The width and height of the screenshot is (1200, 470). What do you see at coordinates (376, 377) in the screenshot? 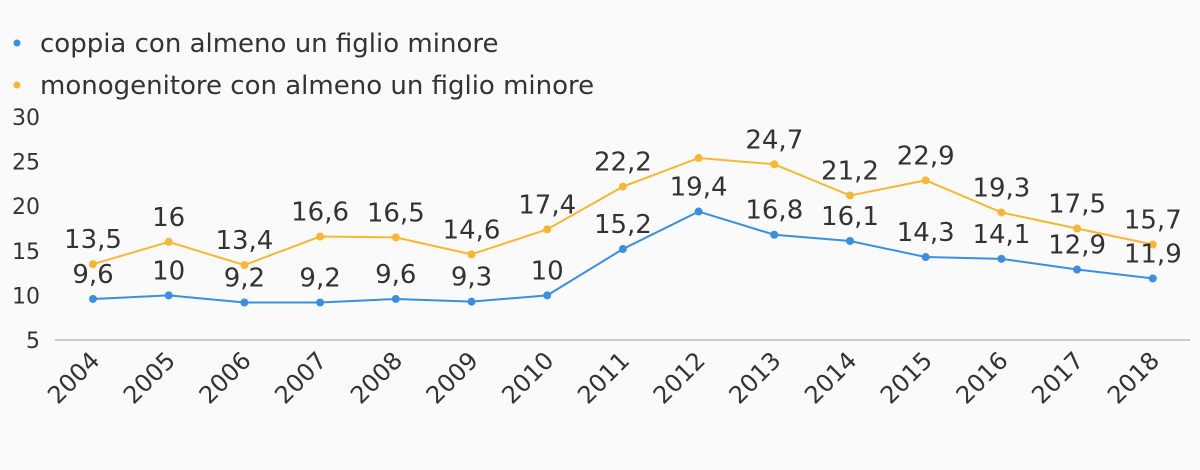
I see `x-tick-label: 2008` at bounding box center [376, 377].